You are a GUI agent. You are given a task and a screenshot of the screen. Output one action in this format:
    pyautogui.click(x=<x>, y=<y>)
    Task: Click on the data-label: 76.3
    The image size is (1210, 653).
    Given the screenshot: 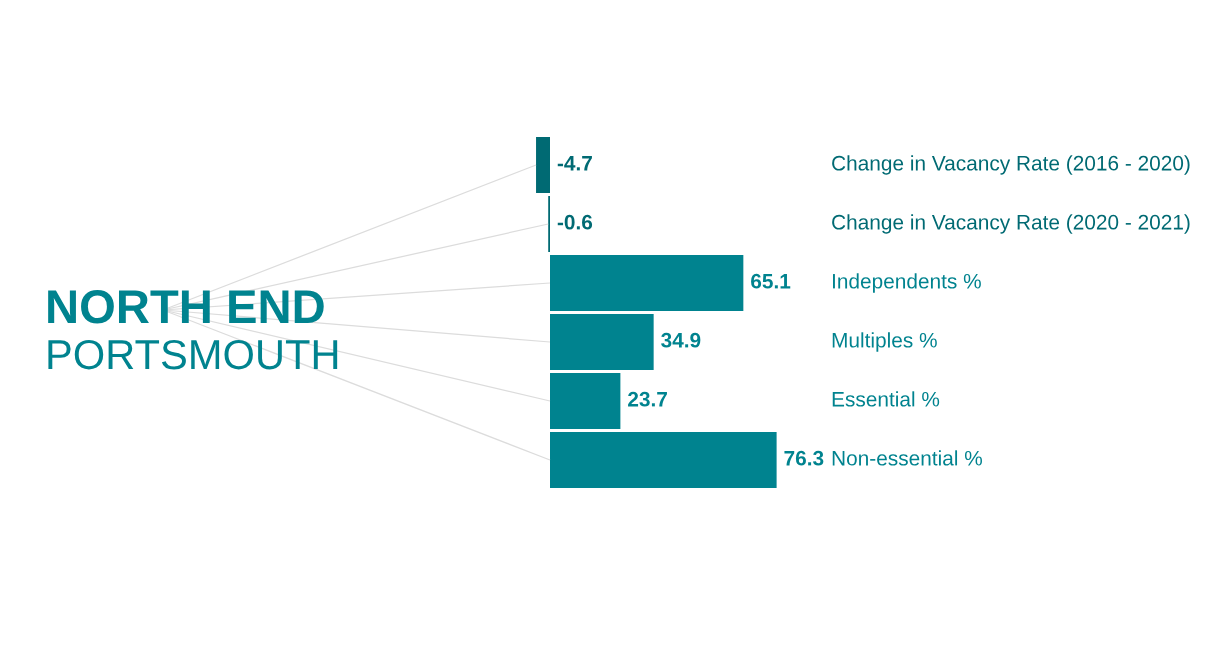 What is the action you would take?
    pyautogui.click(x=804, y=458)
    